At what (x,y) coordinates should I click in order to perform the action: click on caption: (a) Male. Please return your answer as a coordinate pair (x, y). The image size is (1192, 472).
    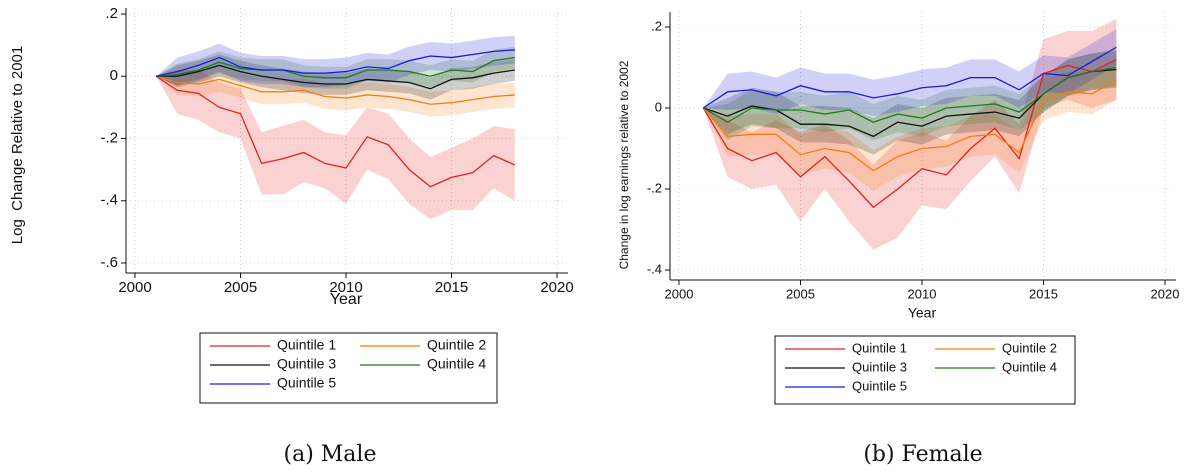
    Looking at the image, I should click on (330, 454).